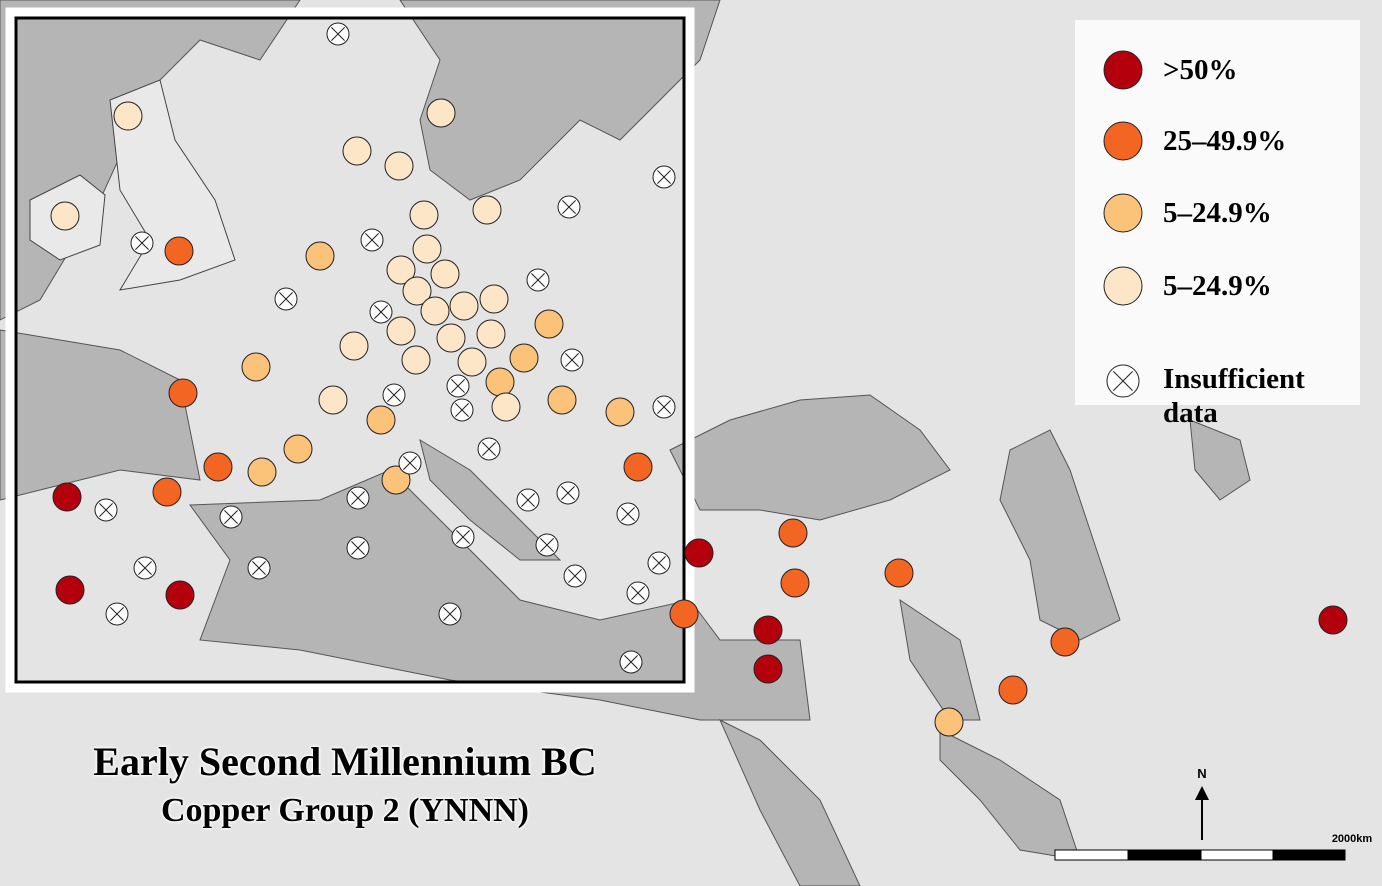  I want to click on legend-item: Insufficient data, so click(1217, 381).